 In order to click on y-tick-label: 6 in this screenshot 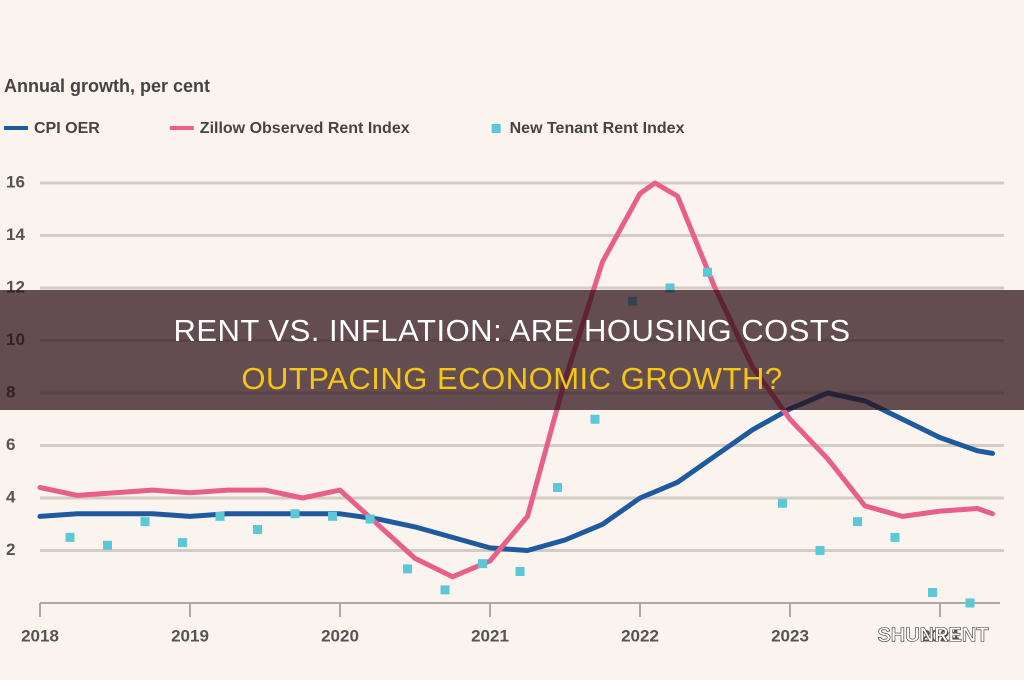, I will do `click(10, 444)`.